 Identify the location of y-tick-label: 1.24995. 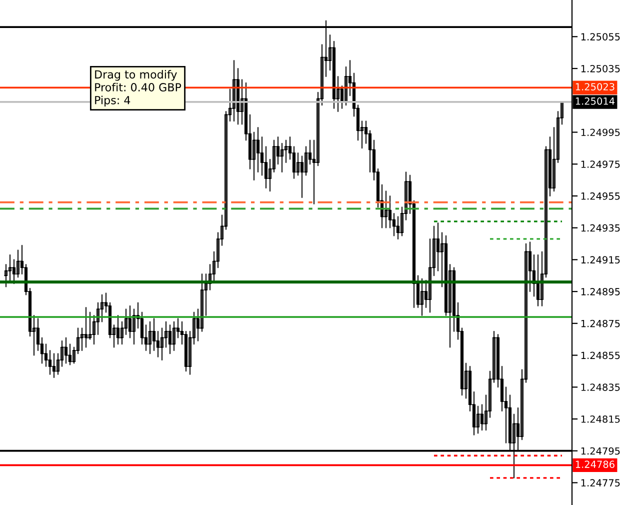
(600, 132).